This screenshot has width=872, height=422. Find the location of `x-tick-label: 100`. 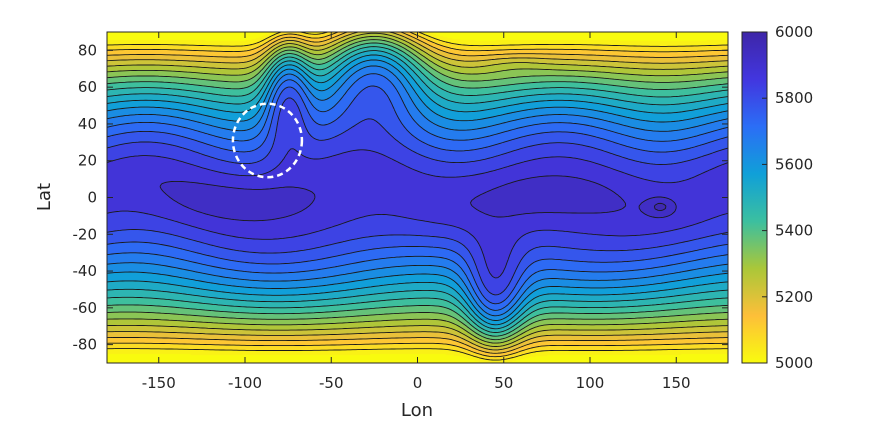

x-tick-label: 100 is located at coordinates (590, 383).